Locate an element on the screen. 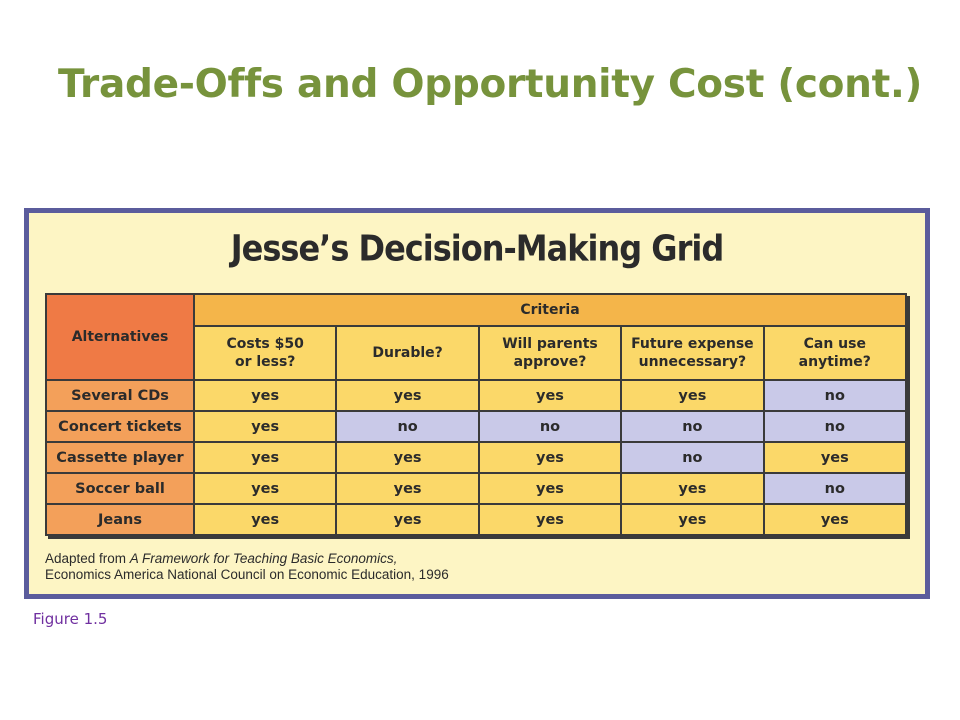 The width and height of the screenshot is (960, 720). criterion-line1: Durable? is located at coordinates (407, 353).